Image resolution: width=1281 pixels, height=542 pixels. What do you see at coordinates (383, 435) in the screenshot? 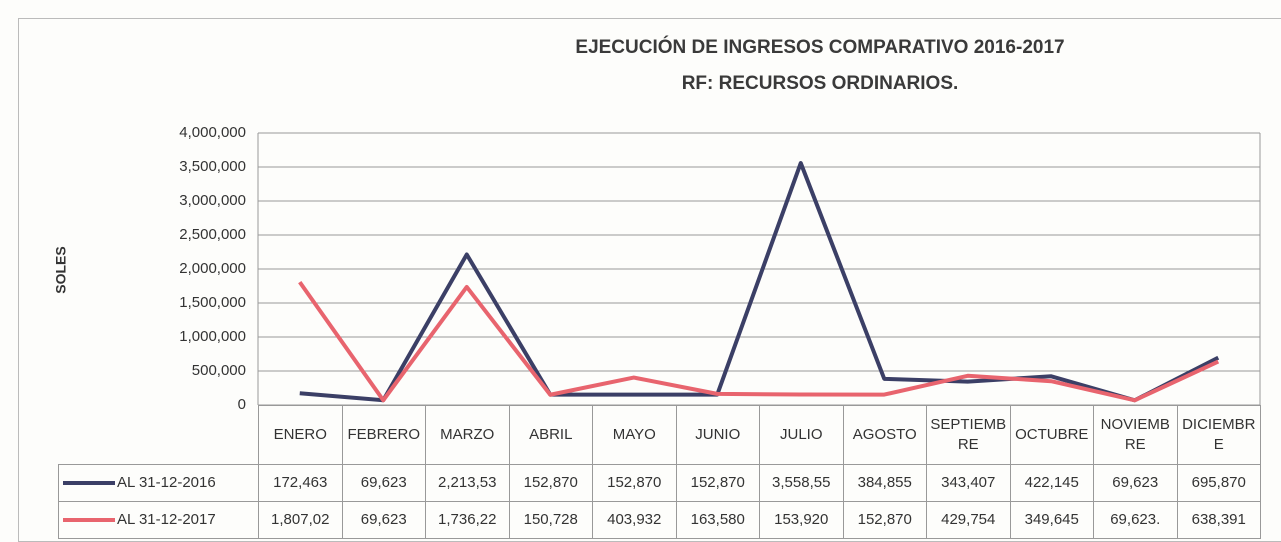
I see `x-tick-label: FEBRERO` at bounding box center [383, 435].